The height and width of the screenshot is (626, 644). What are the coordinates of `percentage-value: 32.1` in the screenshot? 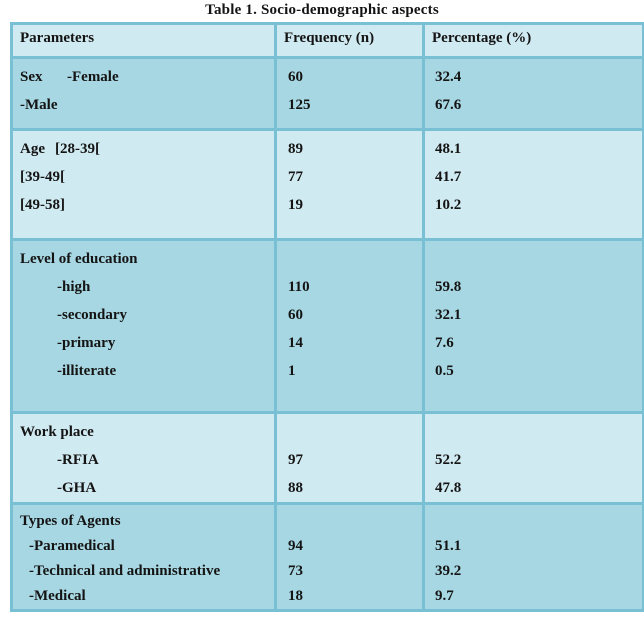 It's located at (448, 315).